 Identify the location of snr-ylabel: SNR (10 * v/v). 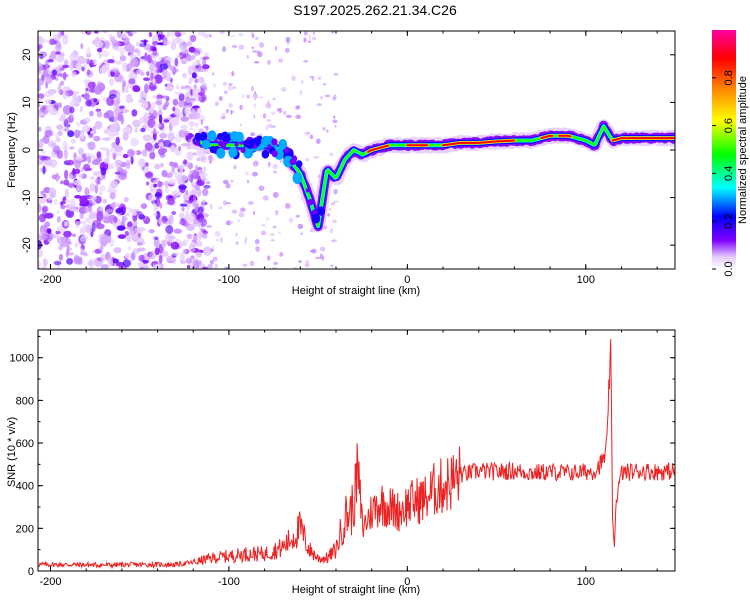
(12, 452).